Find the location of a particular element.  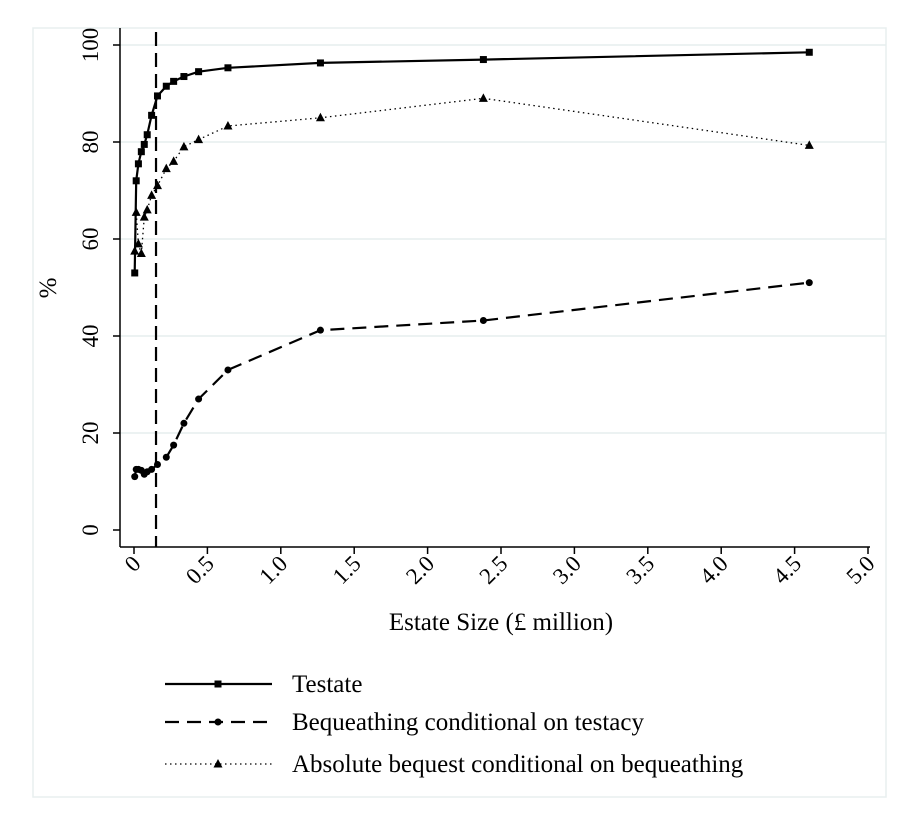

legend-item-2: Bequeathing conditional on testacy is located at coordinates (404, 722).